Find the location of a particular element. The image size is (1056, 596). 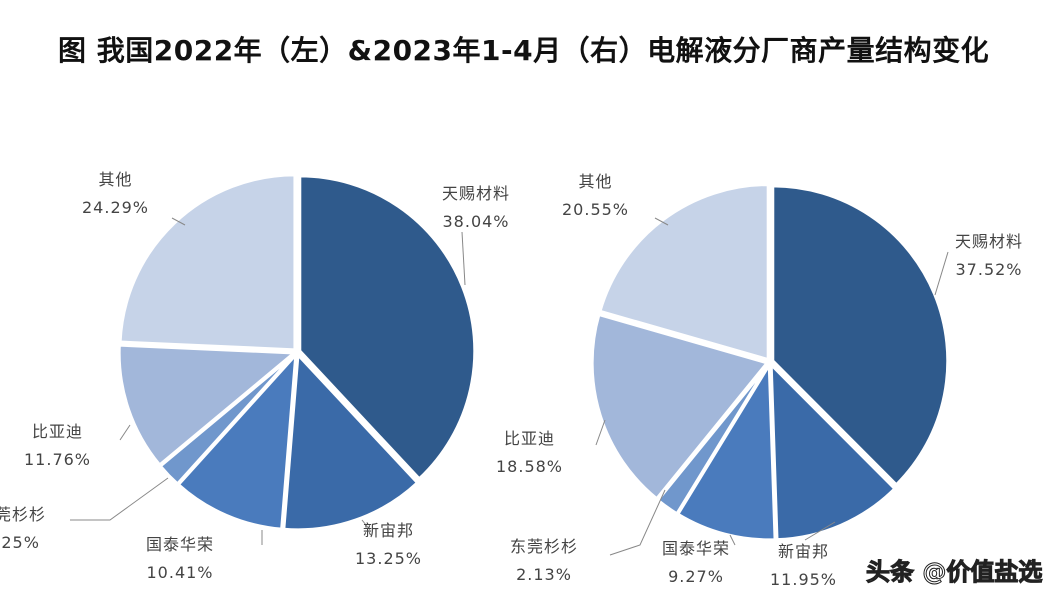

label-left-capchem: 新宙邦 13.25% is located at coordinates (389, 544).